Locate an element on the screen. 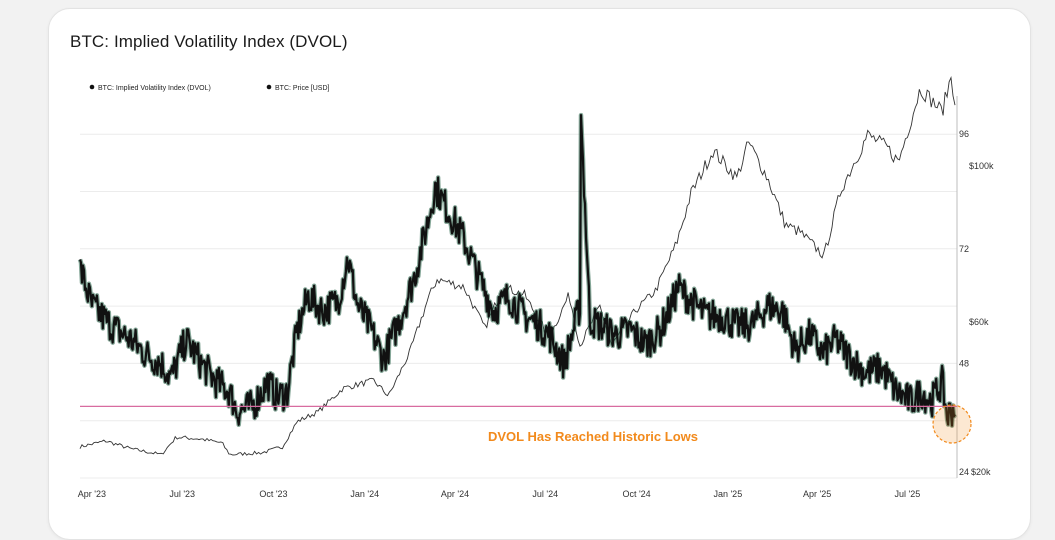  dvol-axis-label: 48 is located at coordinates (964, 363).